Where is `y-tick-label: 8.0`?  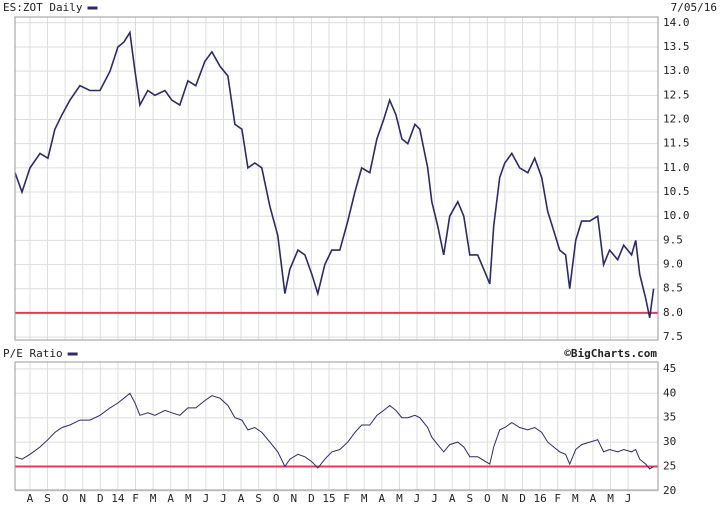
y-tick-label: 8.0 is located at coordinates (673, 312).